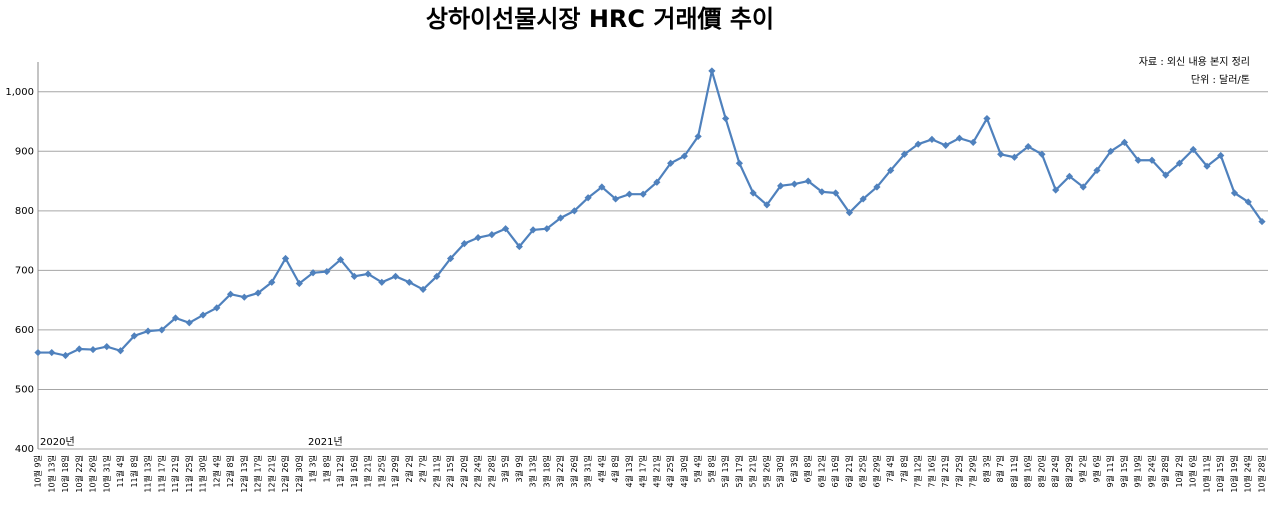 This screenshot has width=1280, height=520. I want to click on x-tick-label: 4월 8일, so click(615, 468).